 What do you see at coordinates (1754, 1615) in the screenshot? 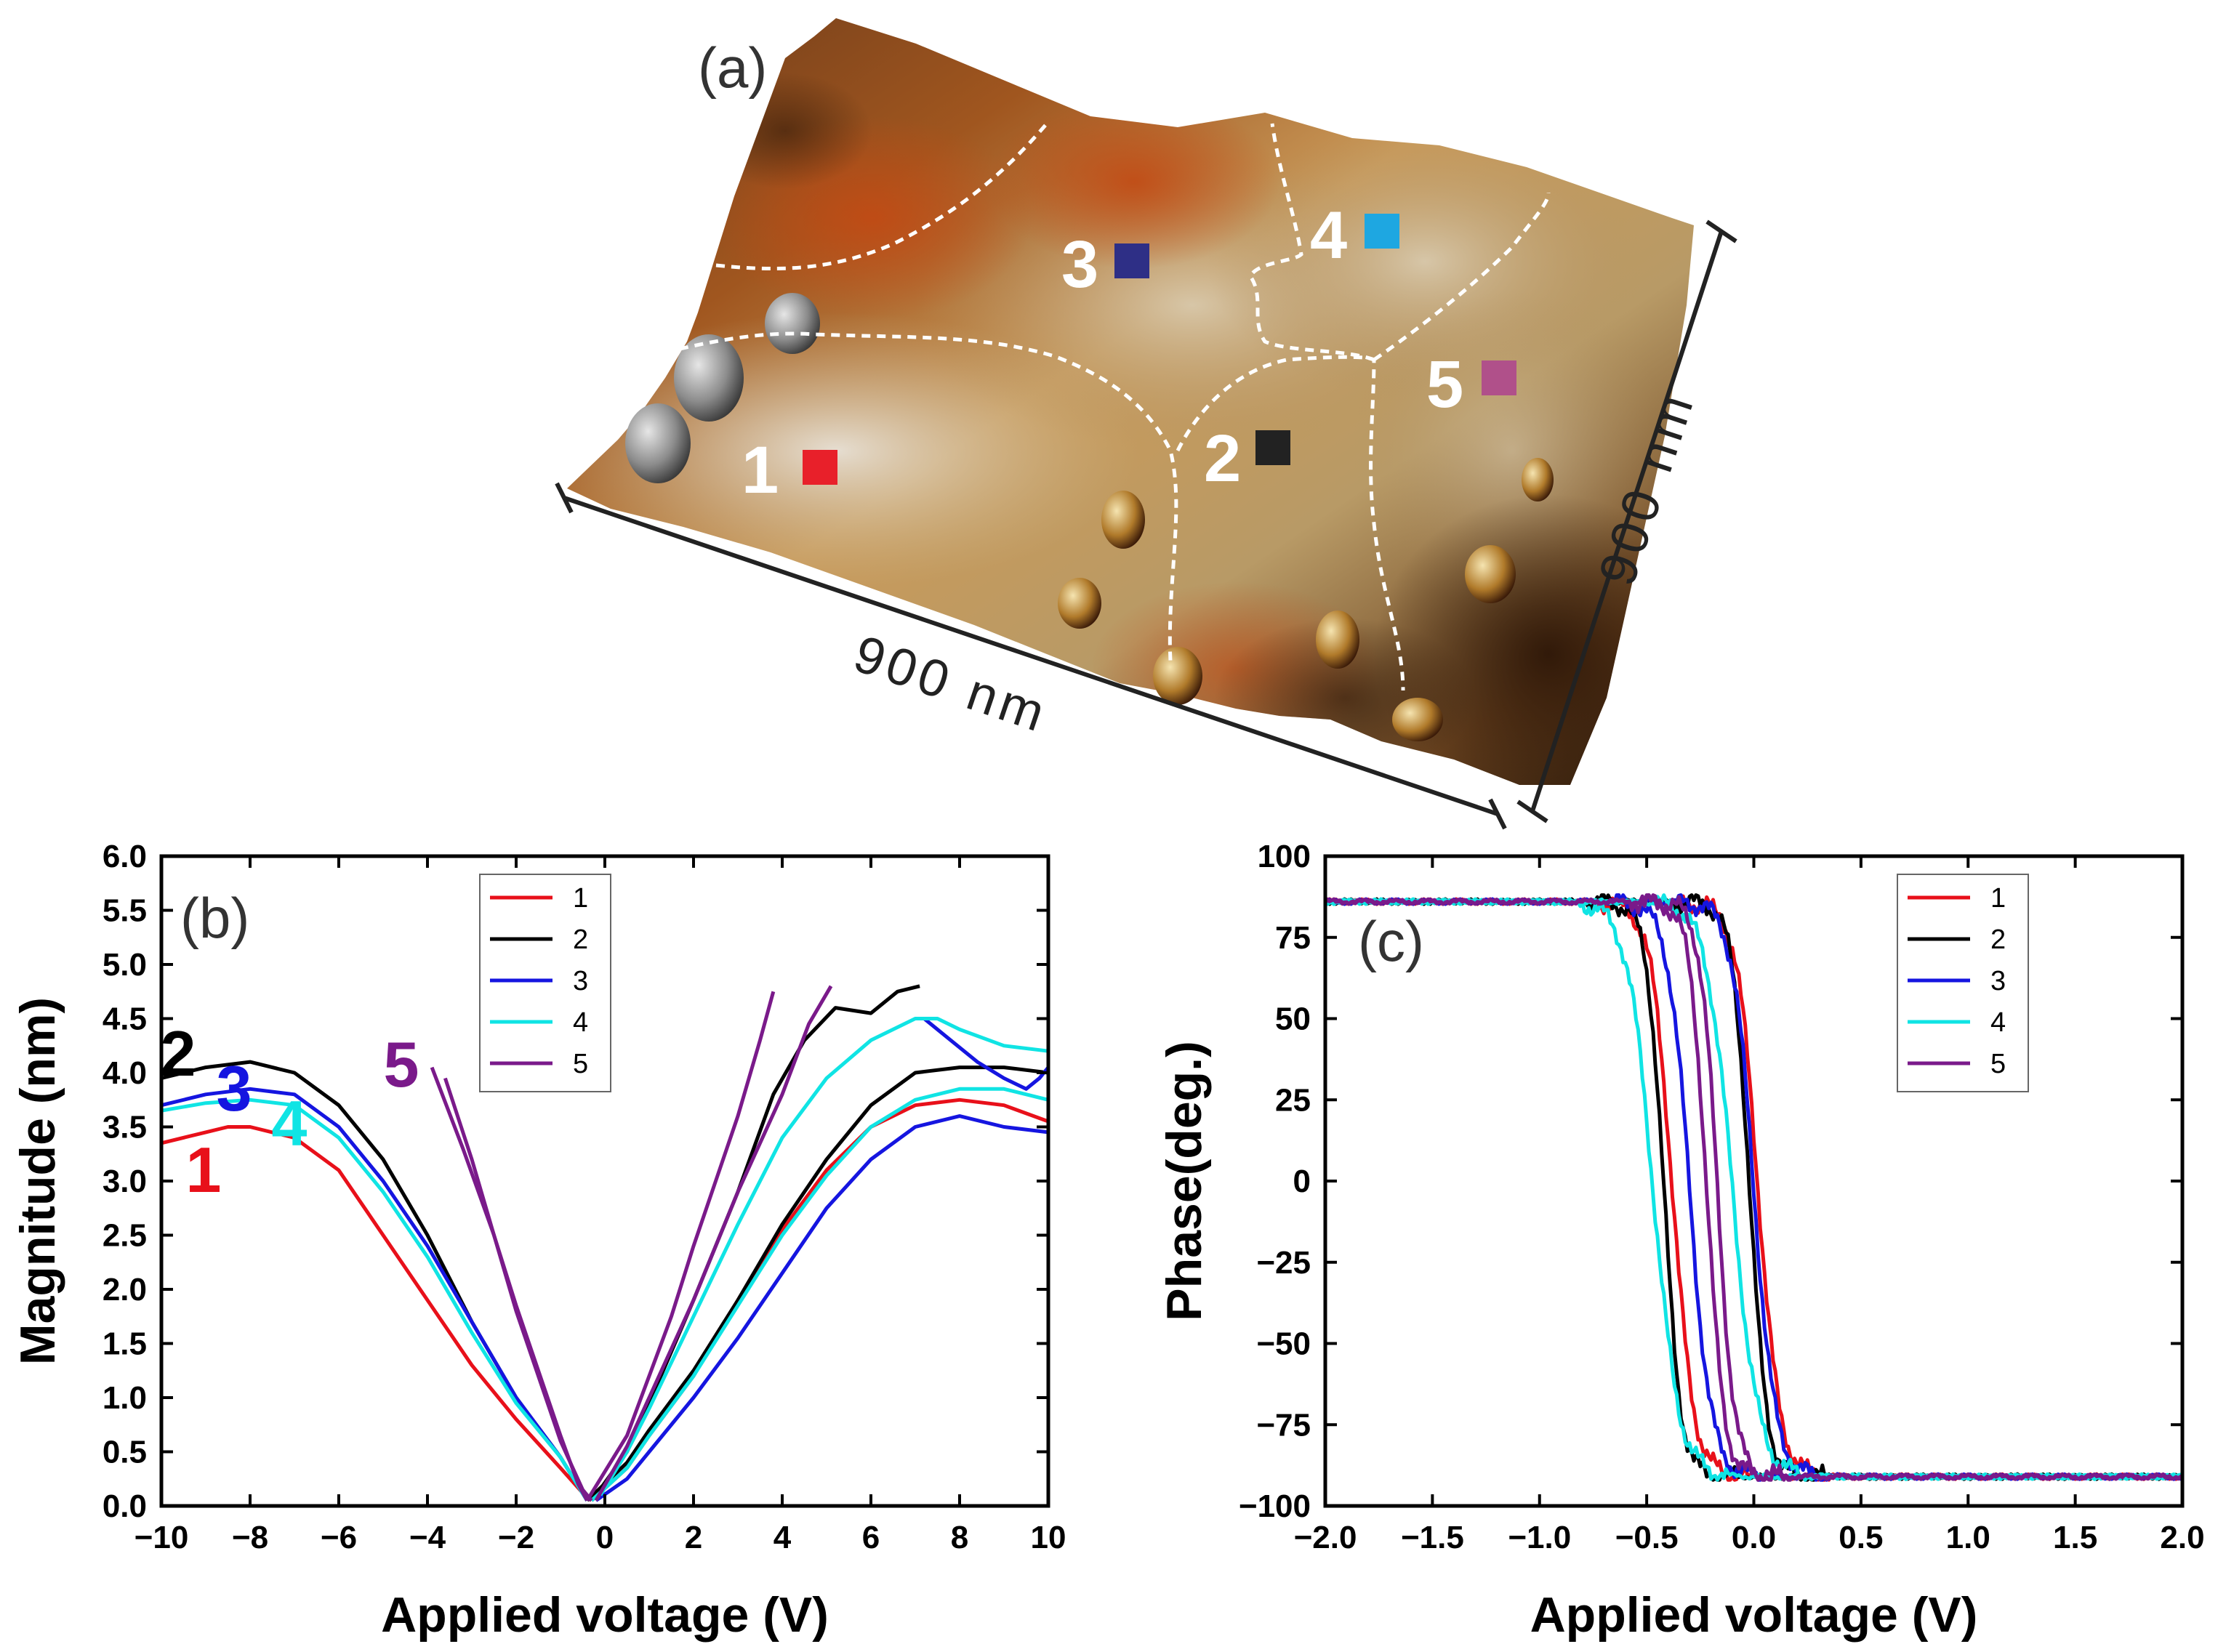
I see `phase-x-axis-title: Applied voltage (V)` at bounding box center [1754, 1615].